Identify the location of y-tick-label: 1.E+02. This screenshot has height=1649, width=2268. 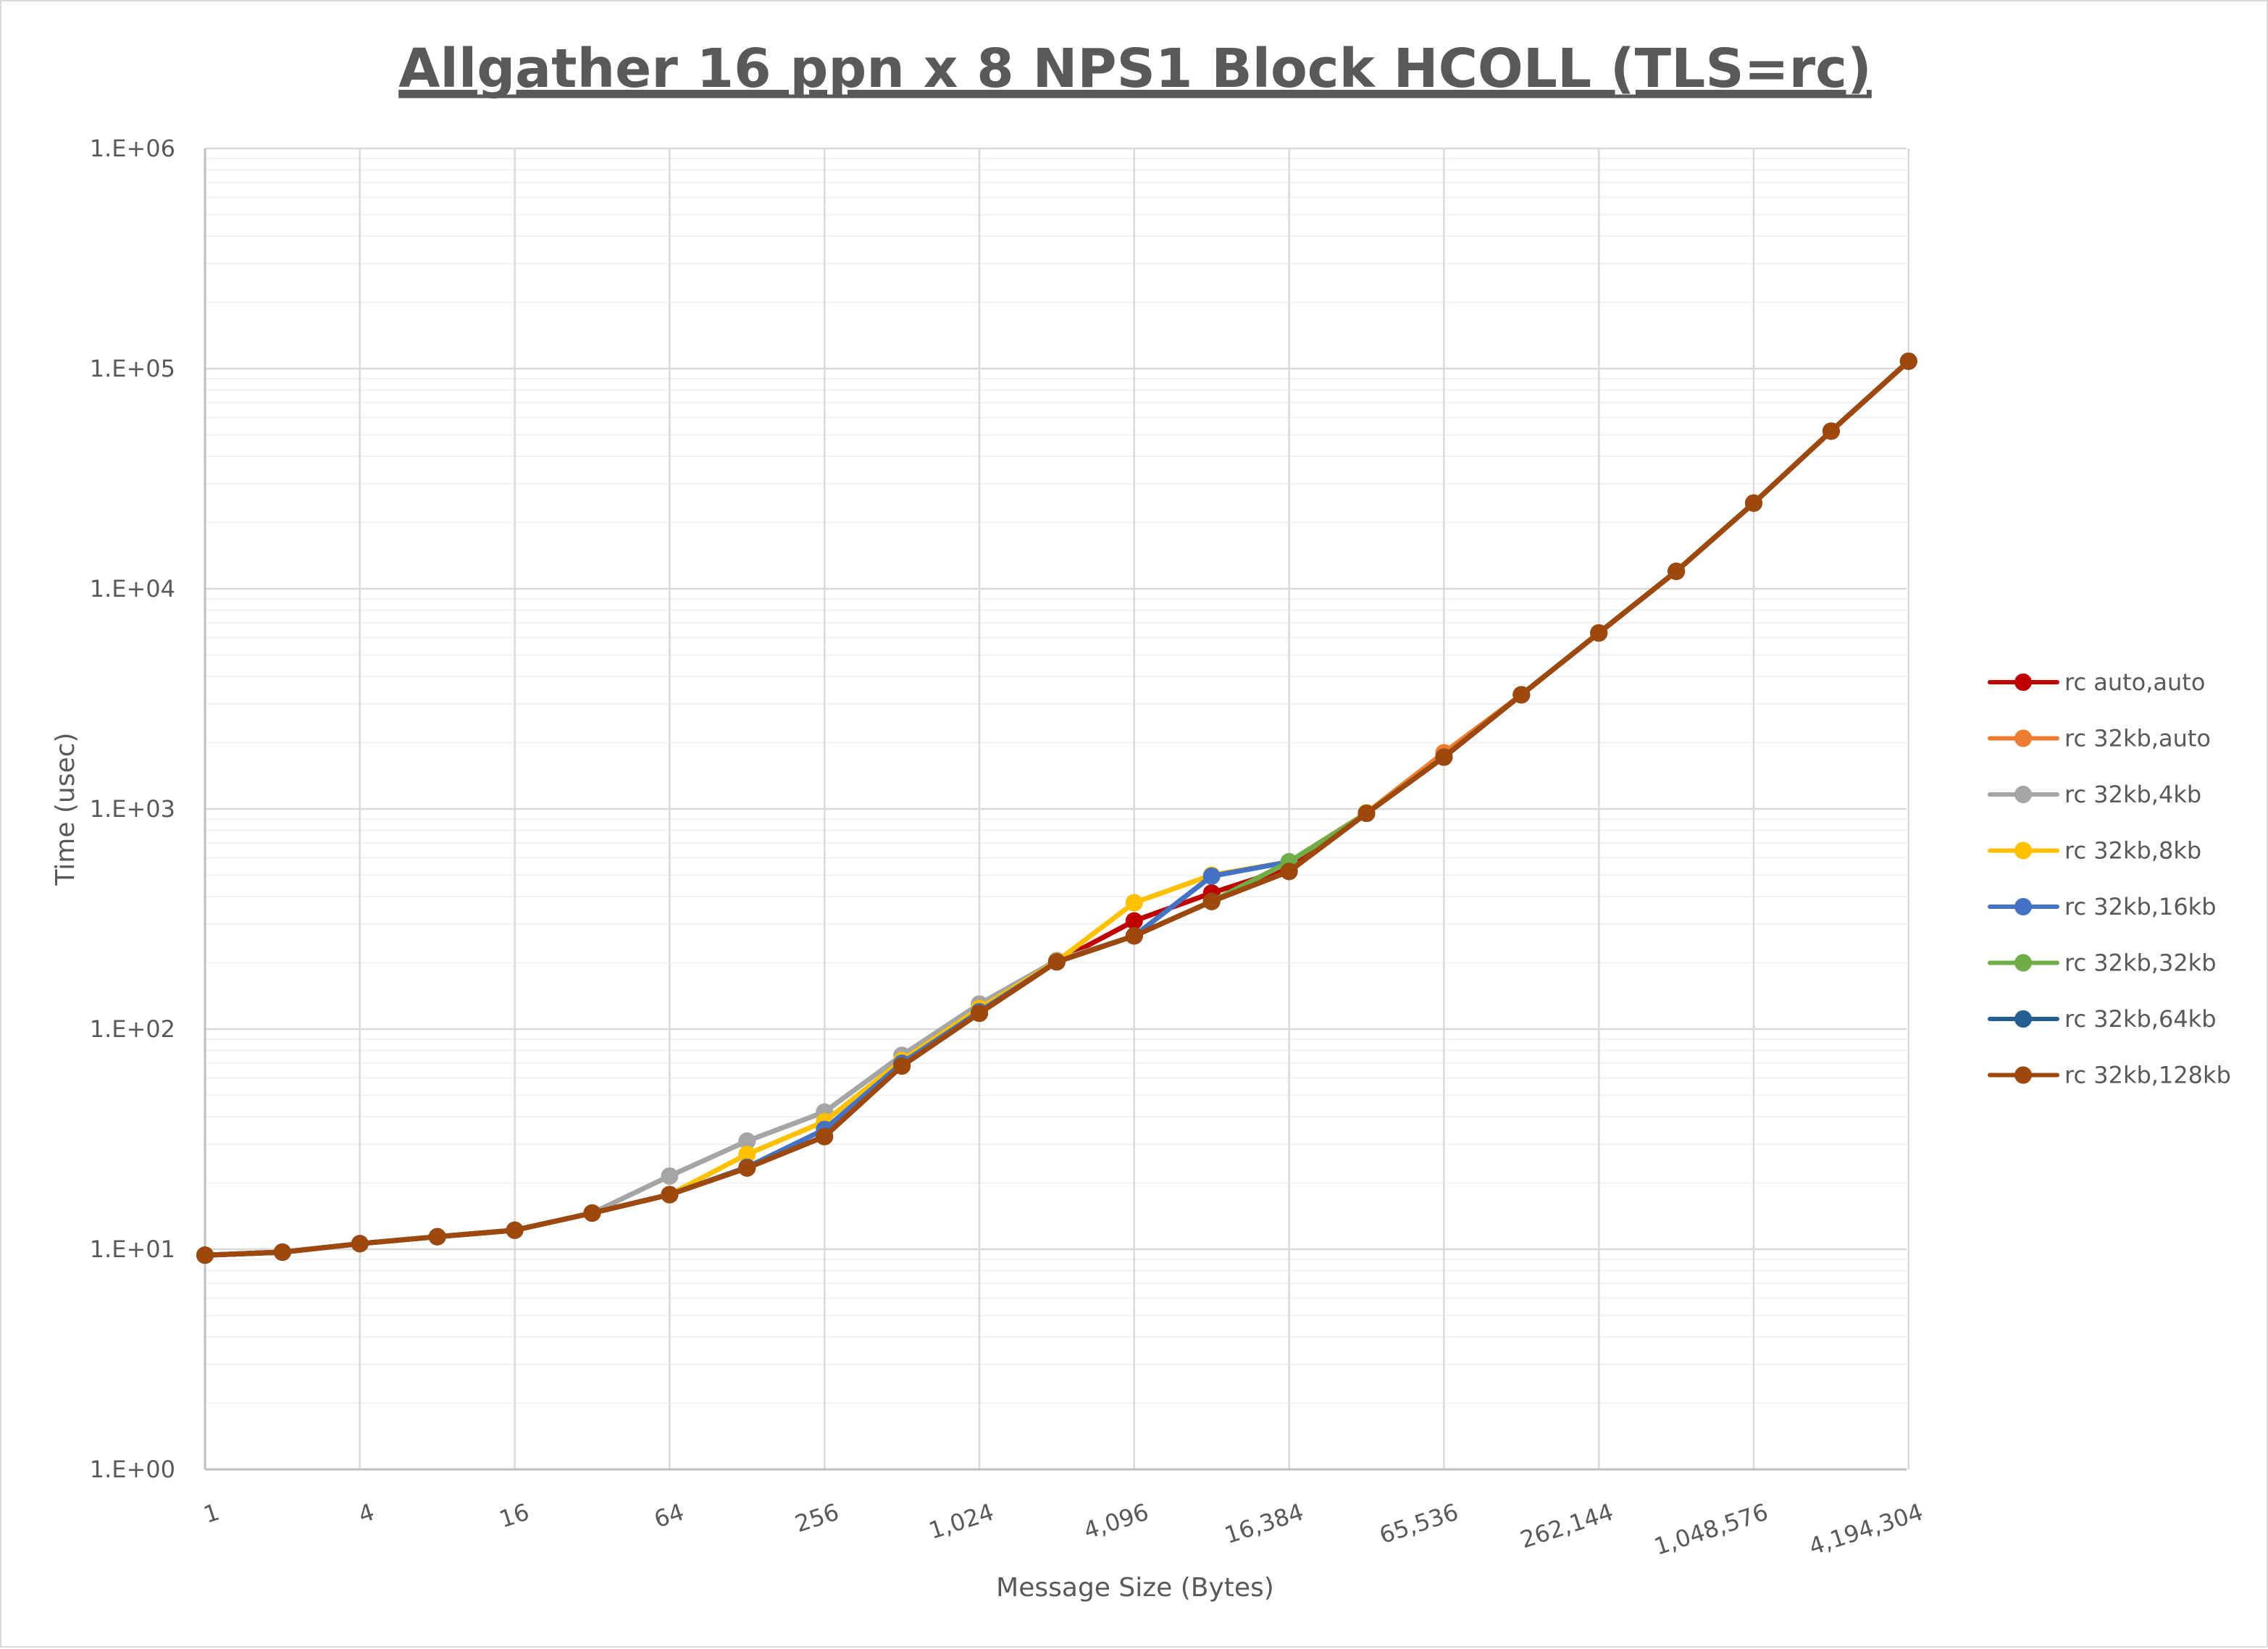
(133, 1029).